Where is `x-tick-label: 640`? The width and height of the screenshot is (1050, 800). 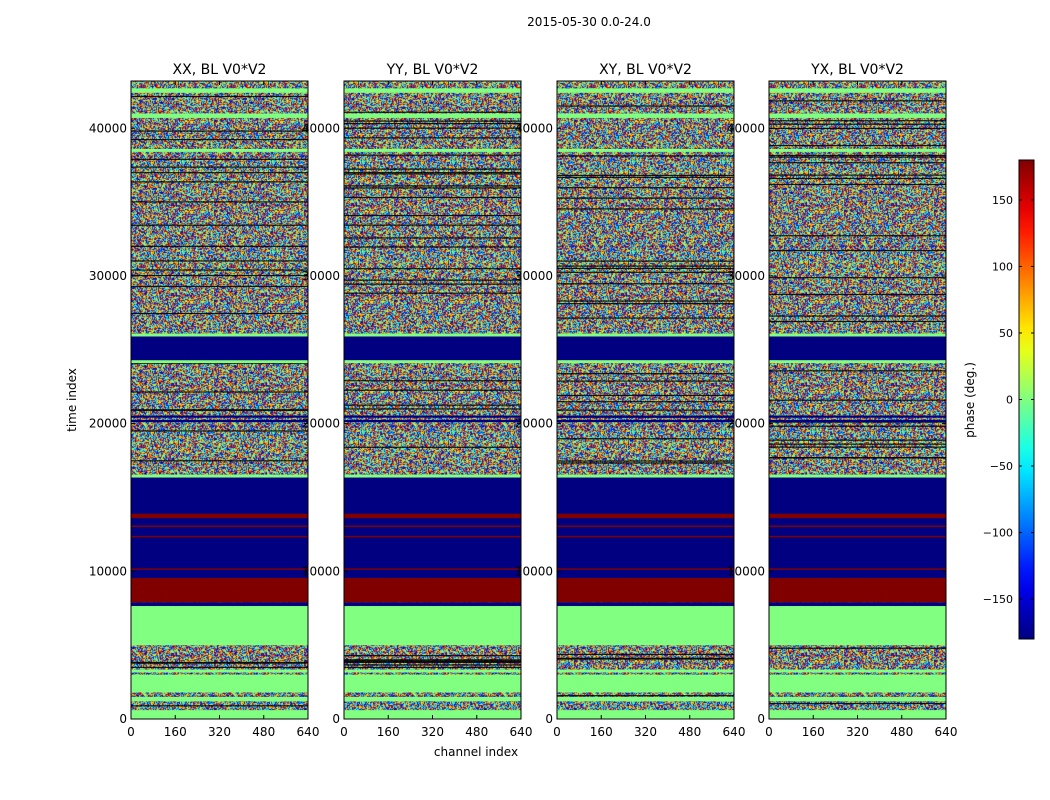
x-tick-label: 640 is located at coordinates (521, 732).